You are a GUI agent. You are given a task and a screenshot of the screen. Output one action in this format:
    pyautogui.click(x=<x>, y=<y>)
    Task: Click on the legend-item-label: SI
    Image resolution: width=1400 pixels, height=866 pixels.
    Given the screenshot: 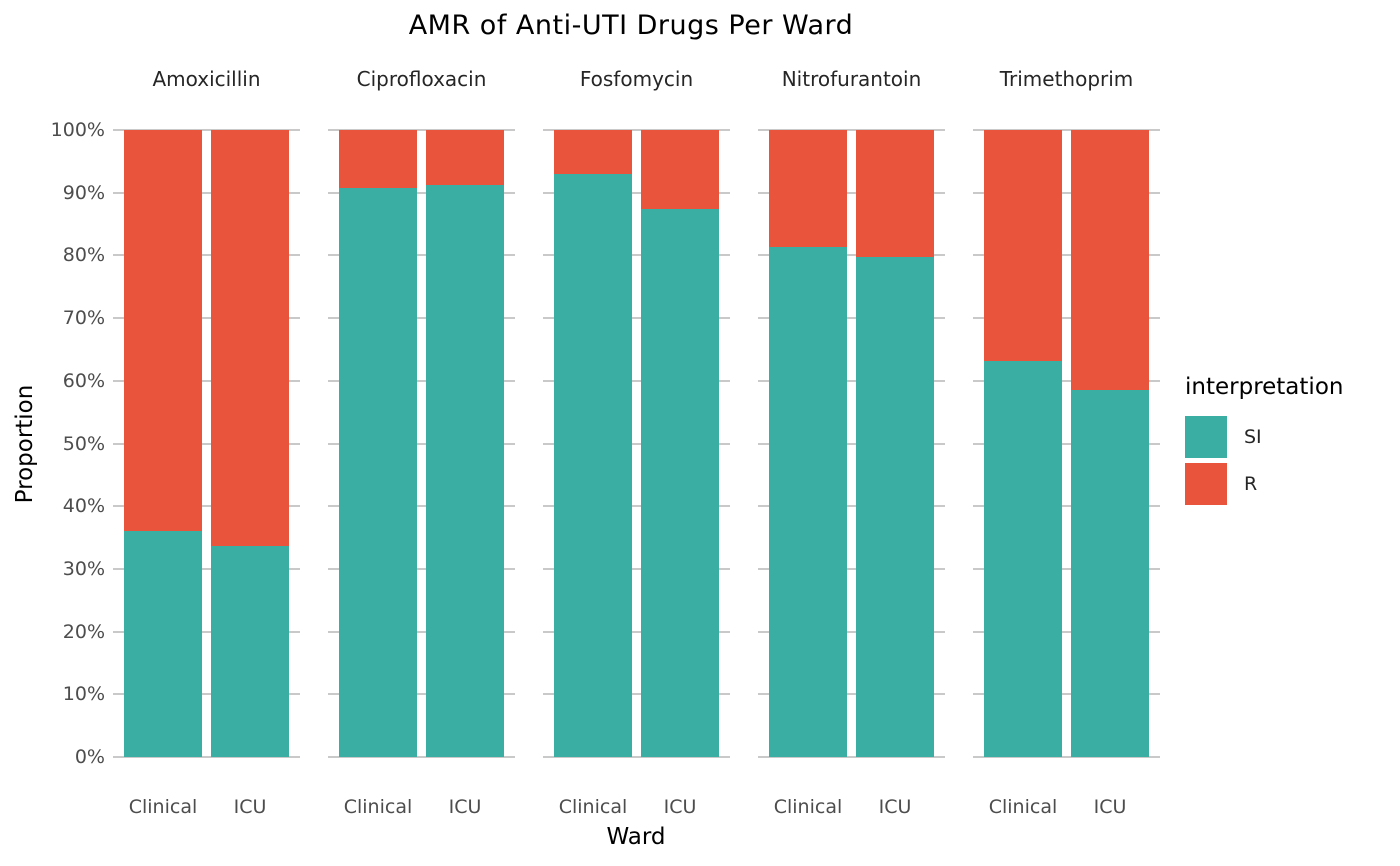 What is the action you would take?
    pyautogui.click(x=1253, y=437)
    